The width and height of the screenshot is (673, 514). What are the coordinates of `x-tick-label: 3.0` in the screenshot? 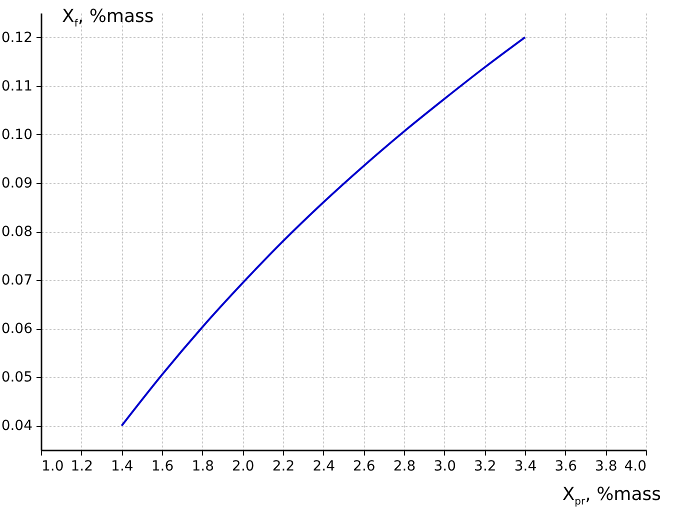 It's located at (445, 466).